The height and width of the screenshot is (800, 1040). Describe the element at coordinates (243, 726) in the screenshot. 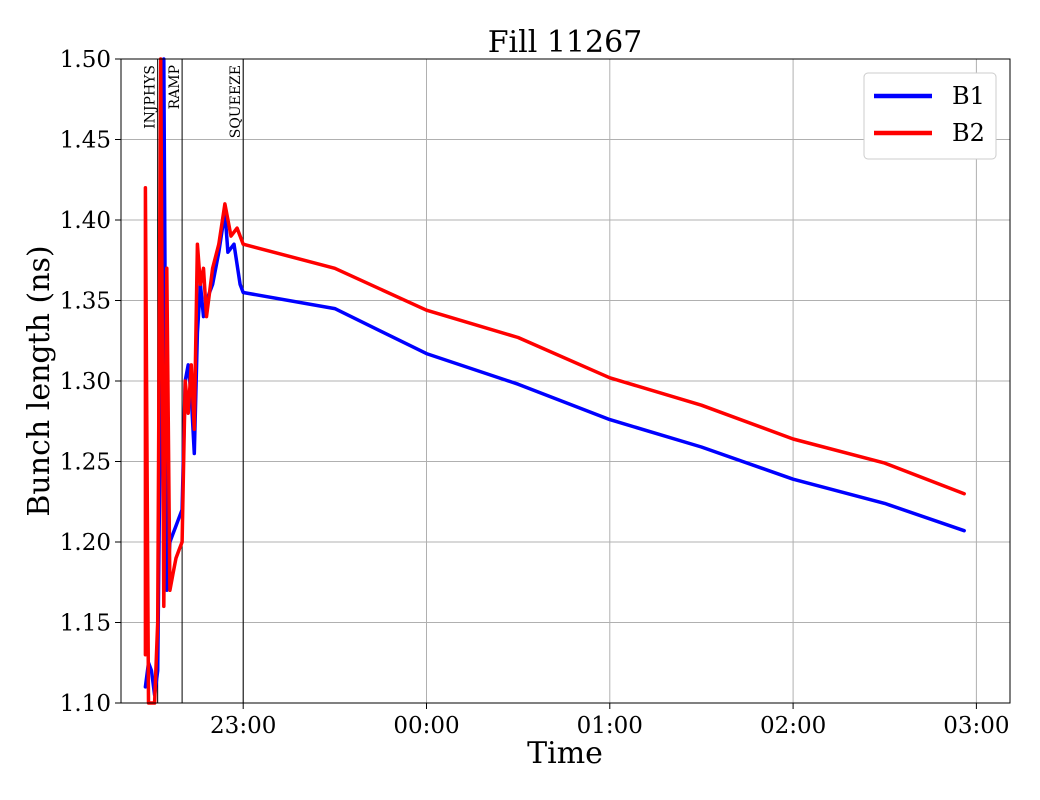

I see `x-tick-label: 23:00` at that location.